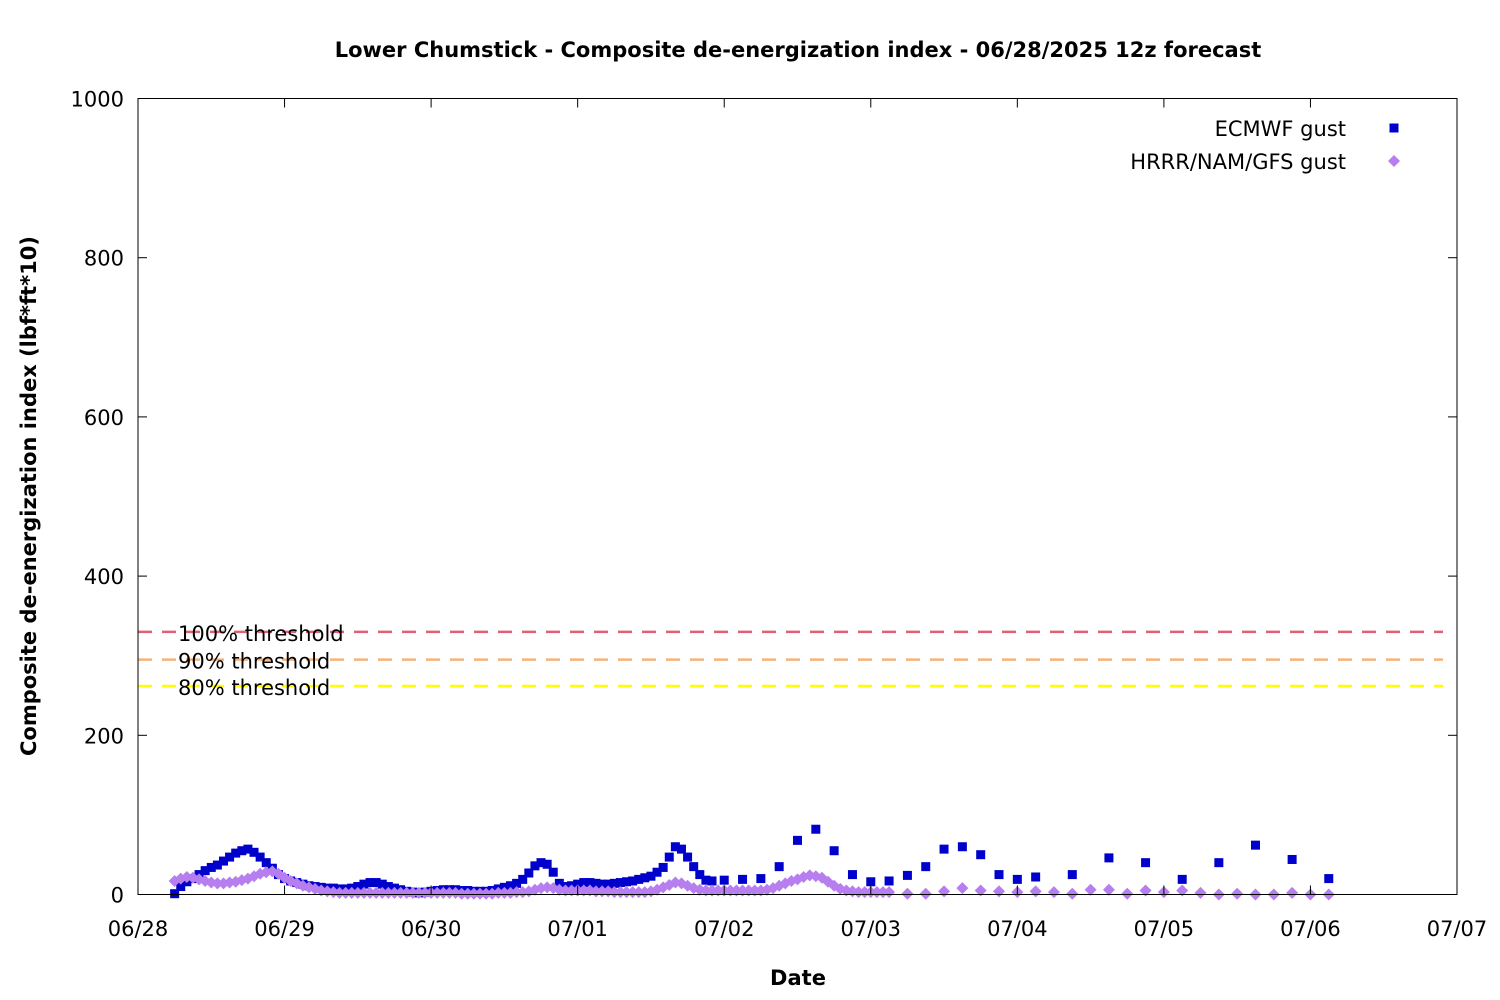 The height and width of the screenshot is (1000, 1500). Describe the element at coordinates (577, 929) in the screenshot. I see `x-tick-label: 07/01` at that location.